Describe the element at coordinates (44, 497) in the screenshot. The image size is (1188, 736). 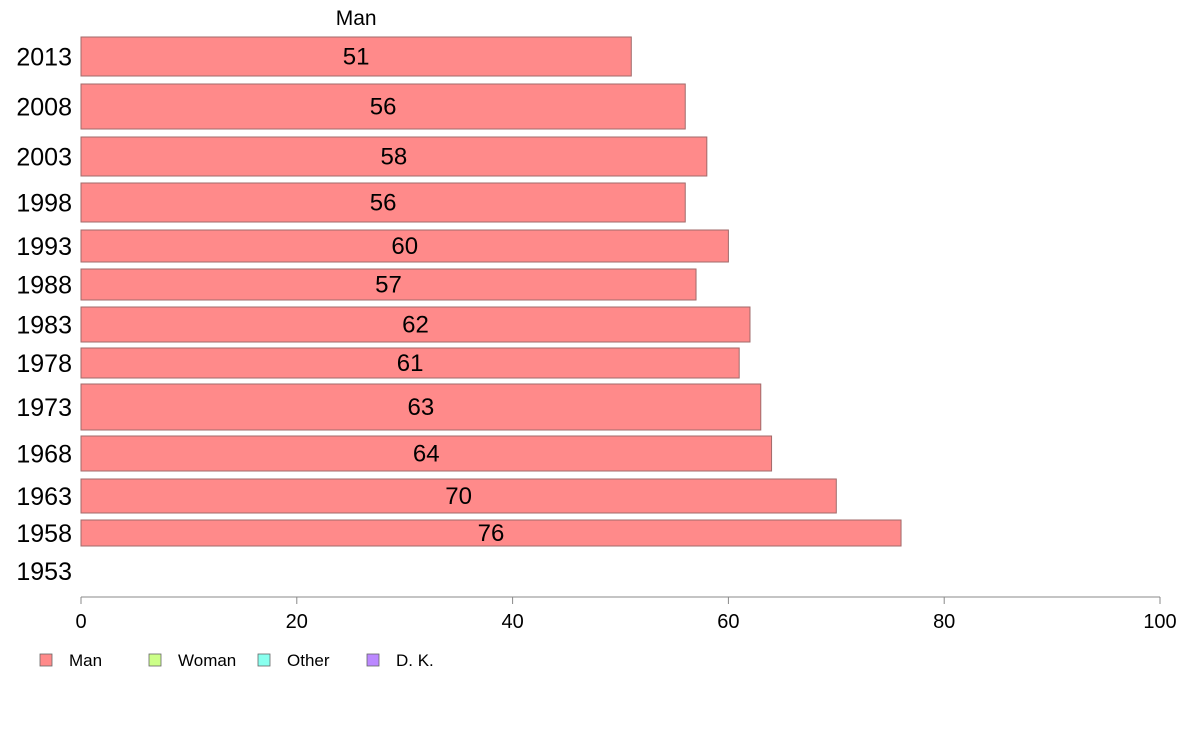
I see `category-label-1963: 1963` at that location.